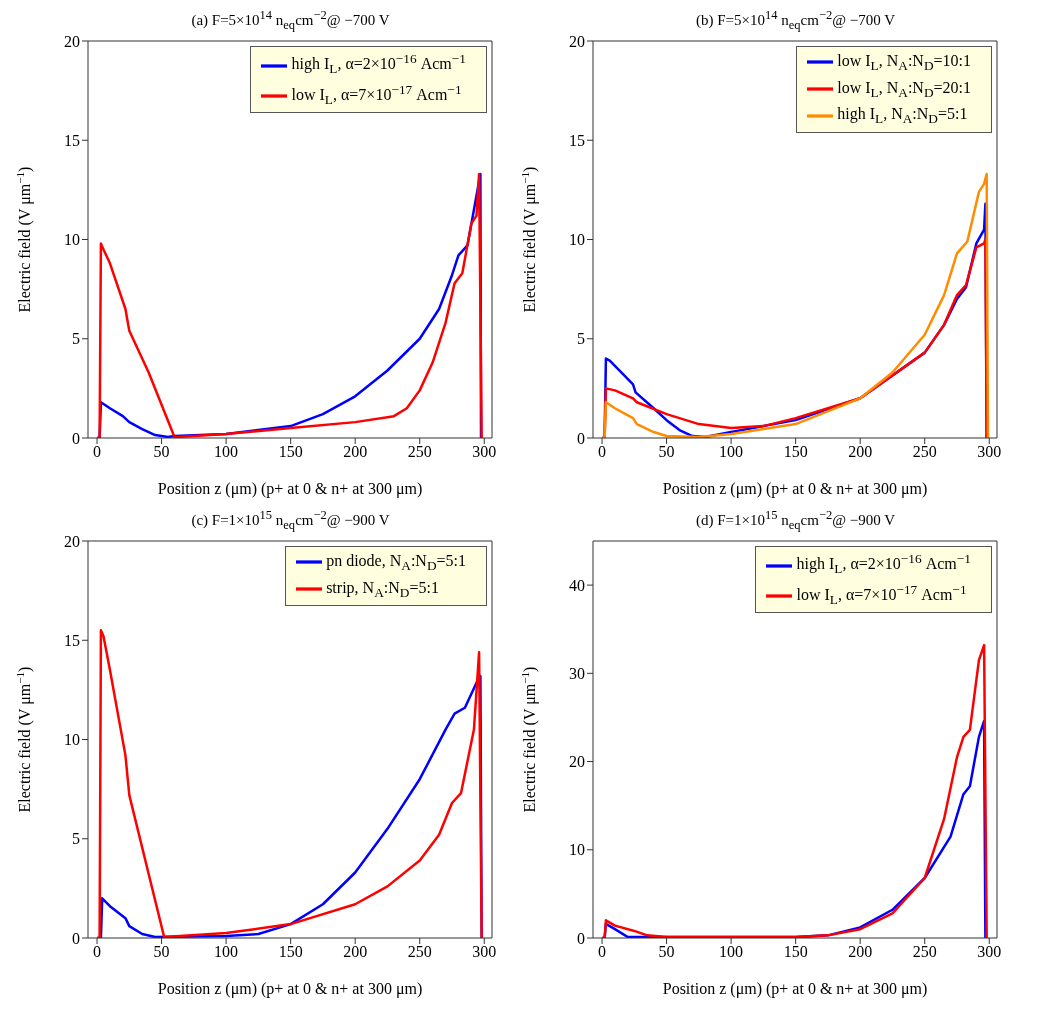  I want to click on legend-label: low I$_{L}$, N$_{A}$:N$_{D}$=10:1, so click(904, 62).